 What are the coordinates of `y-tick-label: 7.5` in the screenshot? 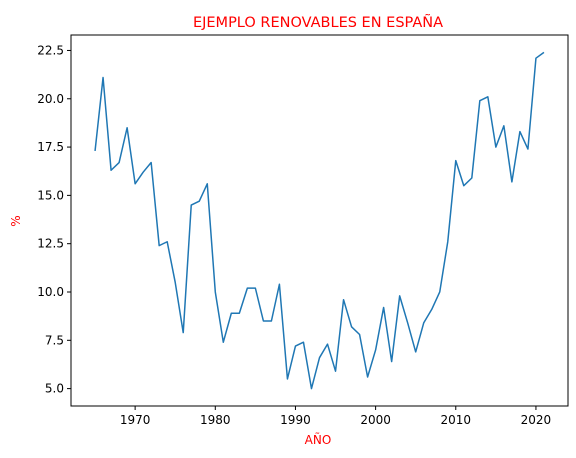 It's located at (54, 340).